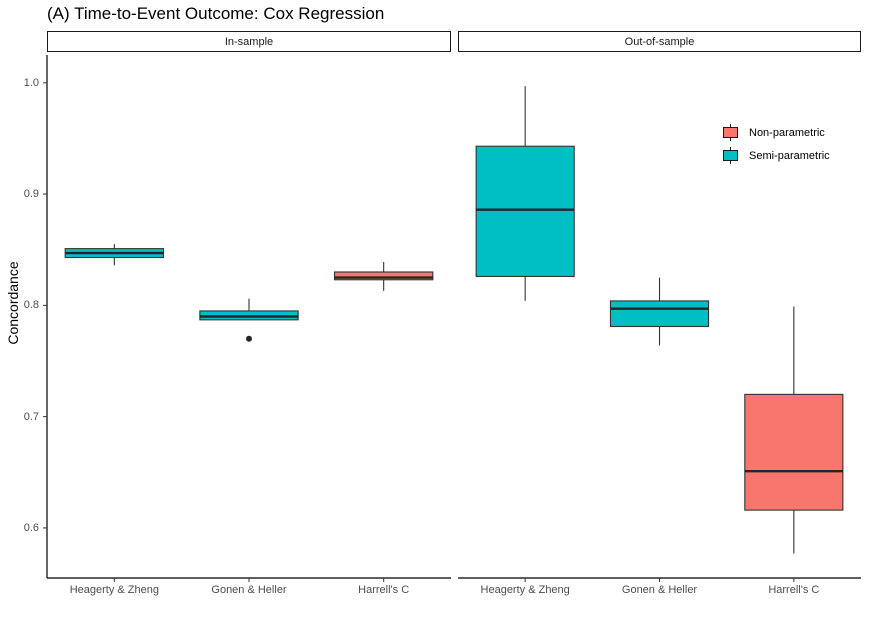 The height and width of the screenshot is (621, 869). What do you see at coordinates (659, 41) in the screenshot?
I see `panel-strip-out-of-sample: Out-of-sample` at bounding box center [659, 41].